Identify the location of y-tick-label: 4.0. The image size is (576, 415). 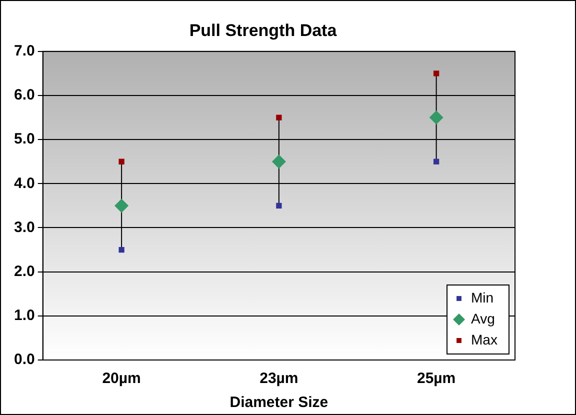
(24, 183).